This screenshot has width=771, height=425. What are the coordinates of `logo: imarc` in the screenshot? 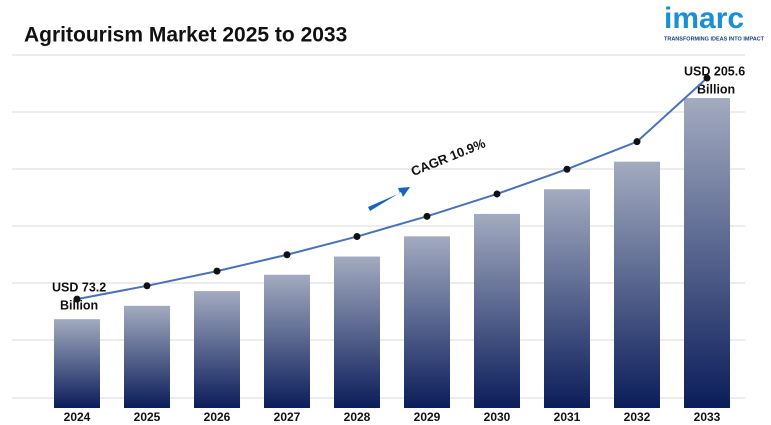 It's located at (704, 18).